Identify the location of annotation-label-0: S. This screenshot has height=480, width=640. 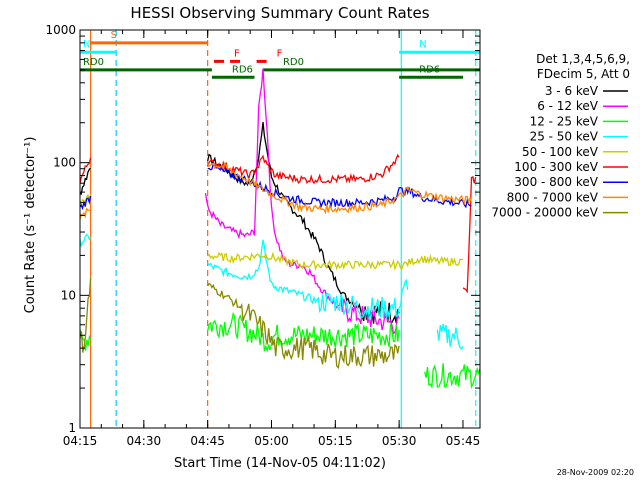
(114, 35).